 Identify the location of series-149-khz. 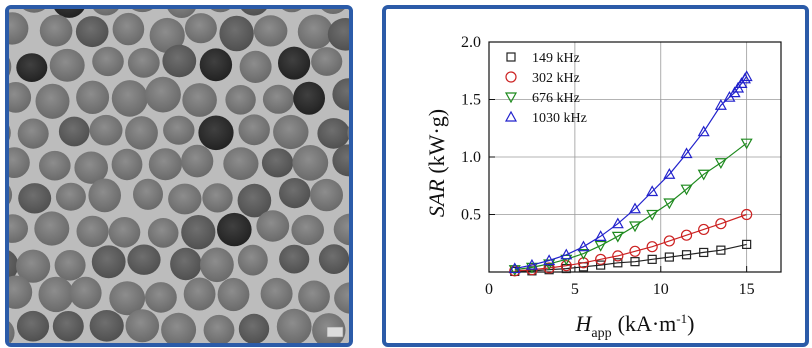
(631, 258).